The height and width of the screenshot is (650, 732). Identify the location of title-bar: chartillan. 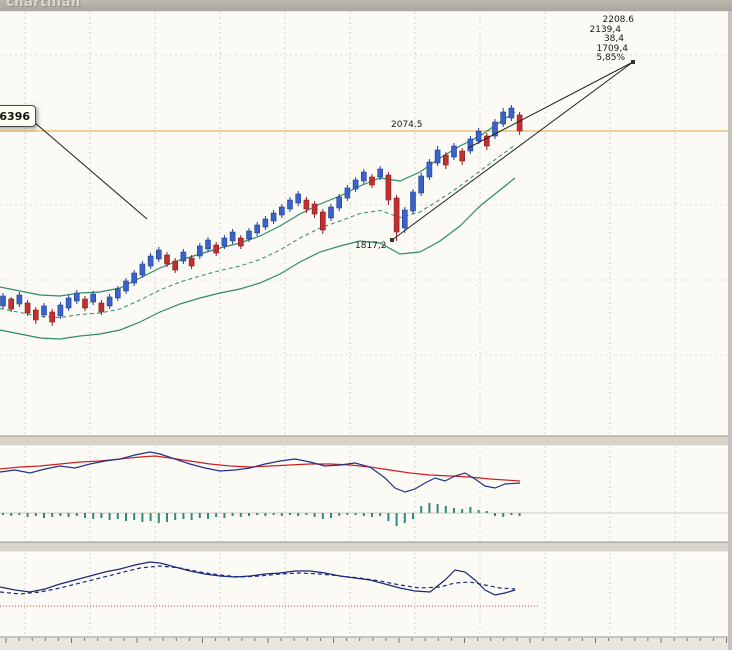
(366, 5).